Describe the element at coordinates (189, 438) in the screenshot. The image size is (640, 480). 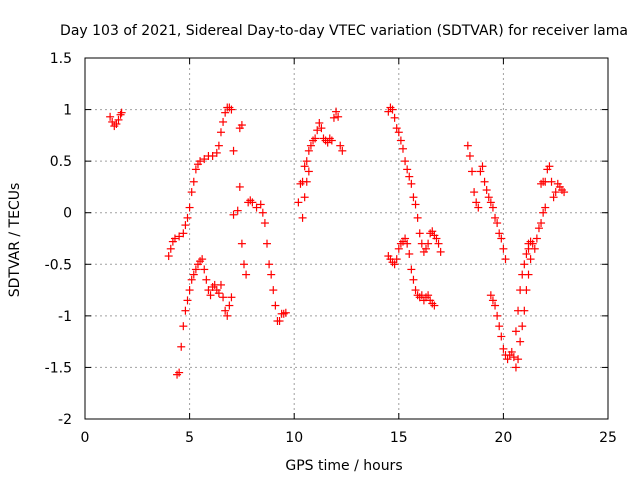
I see `x-tick-label: 5` at that location.